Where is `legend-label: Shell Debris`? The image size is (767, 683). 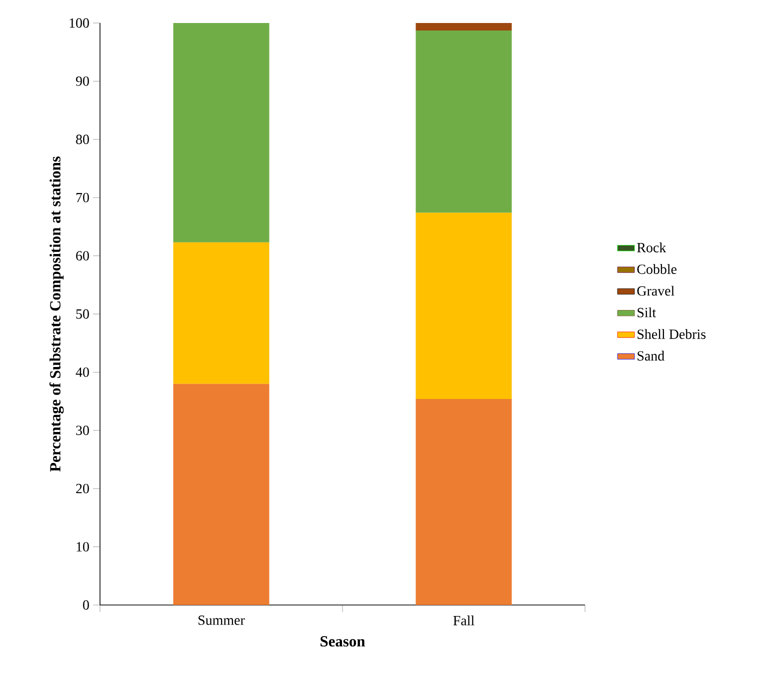 legend-label: Shell Debris is located at coordinates (672, 334).